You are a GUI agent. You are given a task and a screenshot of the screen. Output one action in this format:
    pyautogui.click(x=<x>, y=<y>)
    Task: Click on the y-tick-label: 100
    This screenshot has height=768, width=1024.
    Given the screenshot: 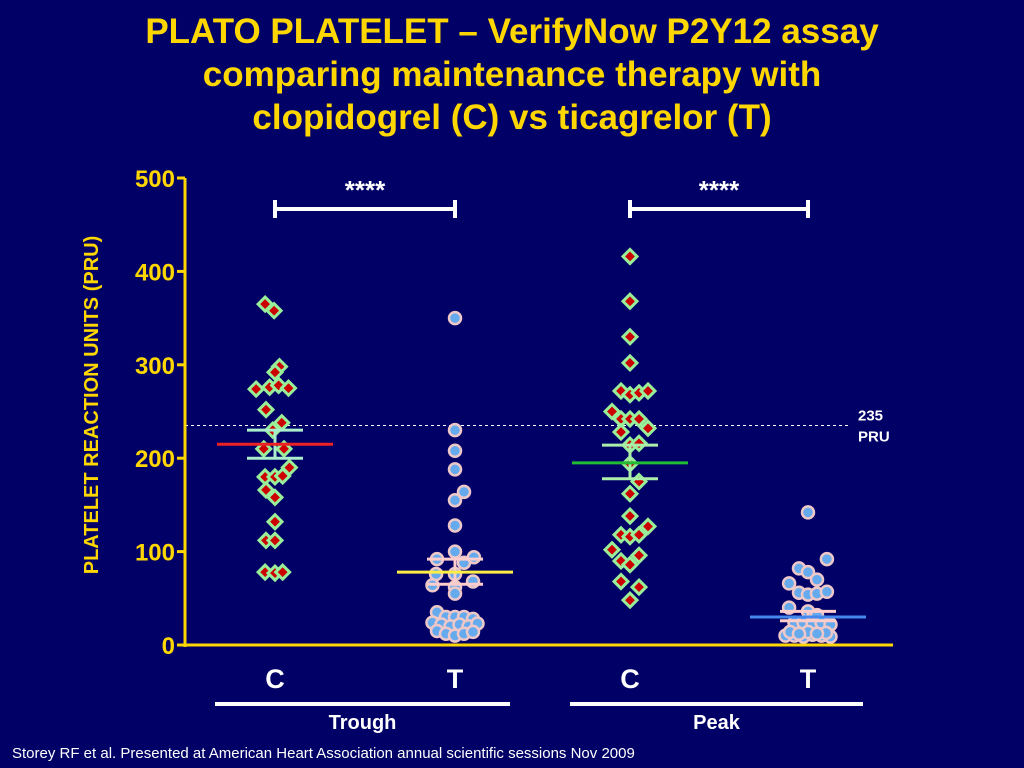 What is the action you would take?
    pyautogui.click(x=155, y=553)
    